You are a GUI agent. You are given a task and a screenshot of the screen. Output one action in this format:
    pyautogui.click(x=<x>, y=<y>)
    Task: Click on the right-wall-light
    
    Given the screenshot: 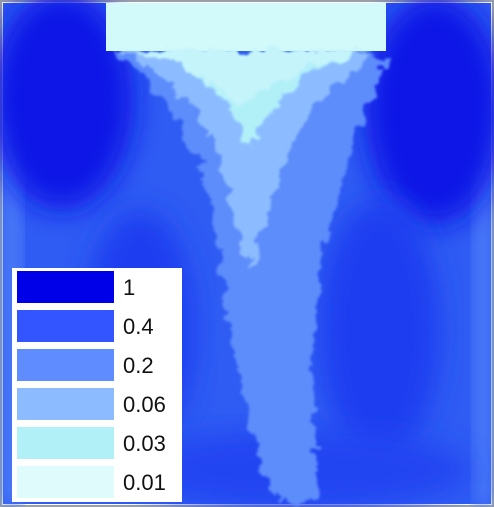 What is the action you would take?
    pyautogui.click(x=482, y=302)
    